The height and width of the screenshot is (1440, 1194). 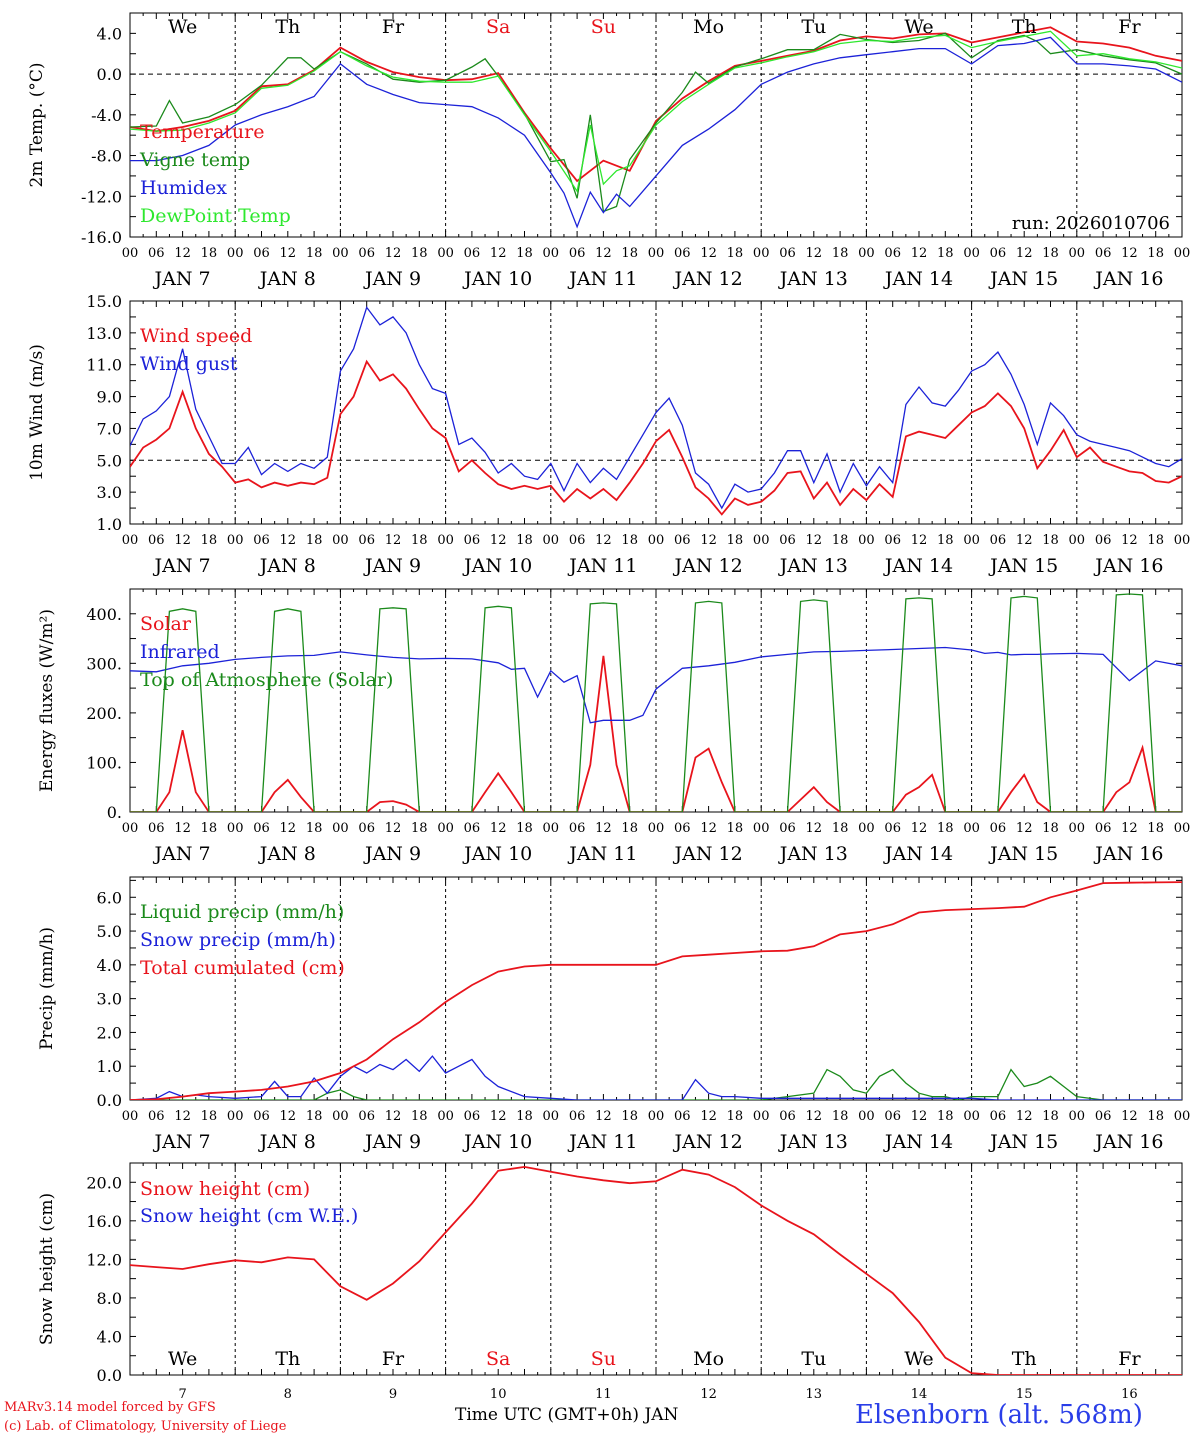 What do you see at coordinates (104, 614) in the screenshot?
I see `y-tick-label: 400.` at bounding box center [104, 614].